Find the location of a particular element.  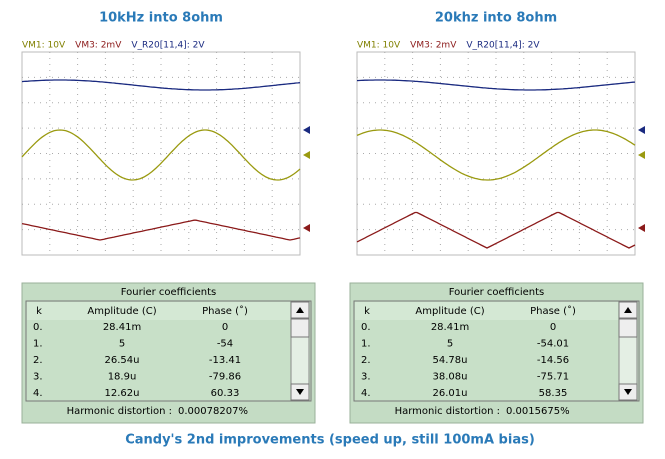

table-cell: -79.86 is located at coordinates (225, 377).